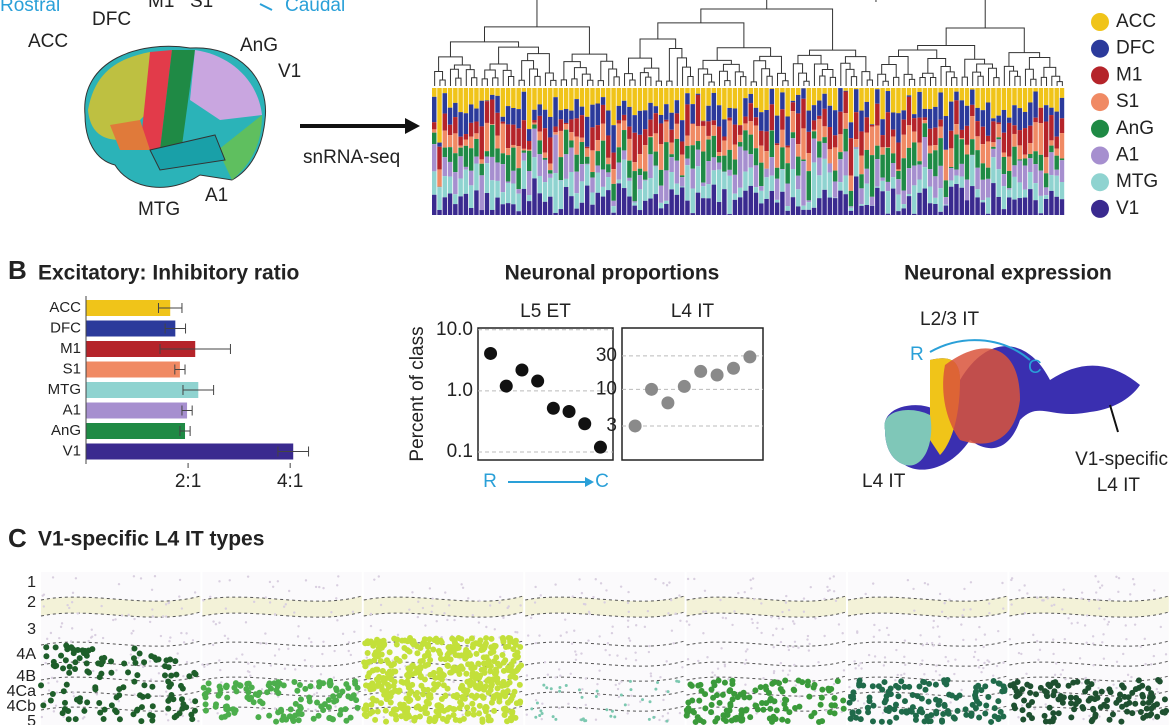  Describe the element at coordinates (161, 6) in the screenshot. I see `region-label: M1` at that location.